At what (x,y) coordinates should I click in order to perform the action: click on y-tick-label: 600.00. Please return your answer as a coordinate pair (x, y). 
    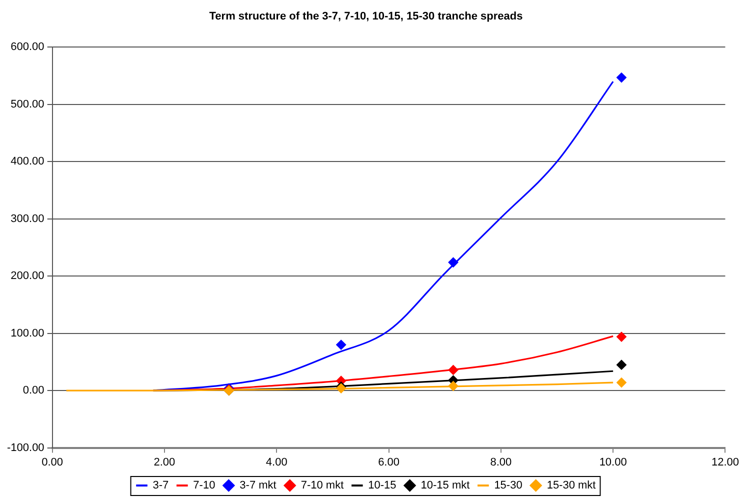
    Looking at the image, I should click on (27, 47).